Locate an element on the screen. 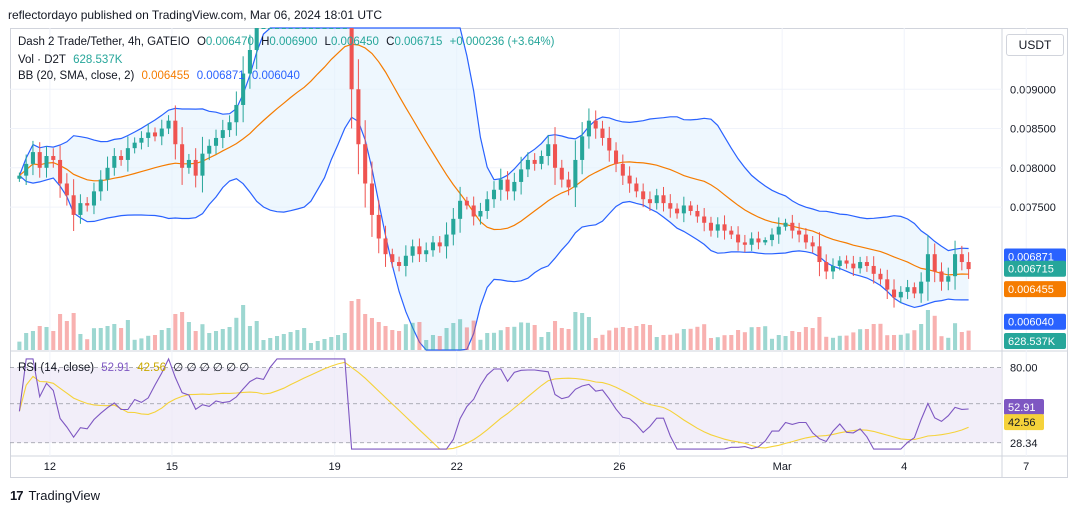 Image resolution: width=1080 pixels, height=515 pixels. volume-label: Vol · D2T is located at coordinates (42, 60).